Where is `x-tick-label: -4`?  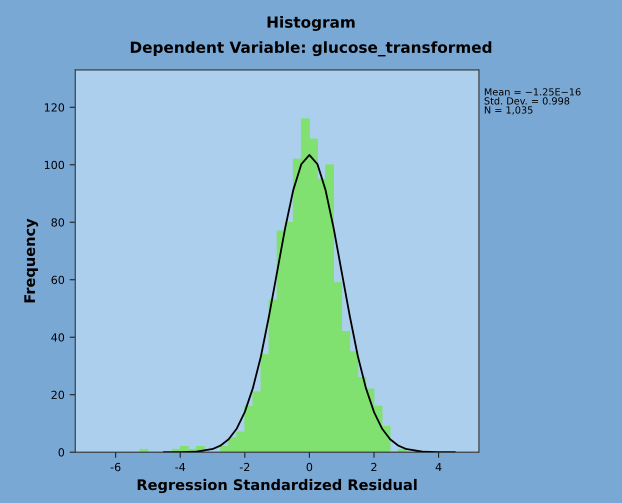
x-tick-label: -4 is located at coordinates (180, 467).